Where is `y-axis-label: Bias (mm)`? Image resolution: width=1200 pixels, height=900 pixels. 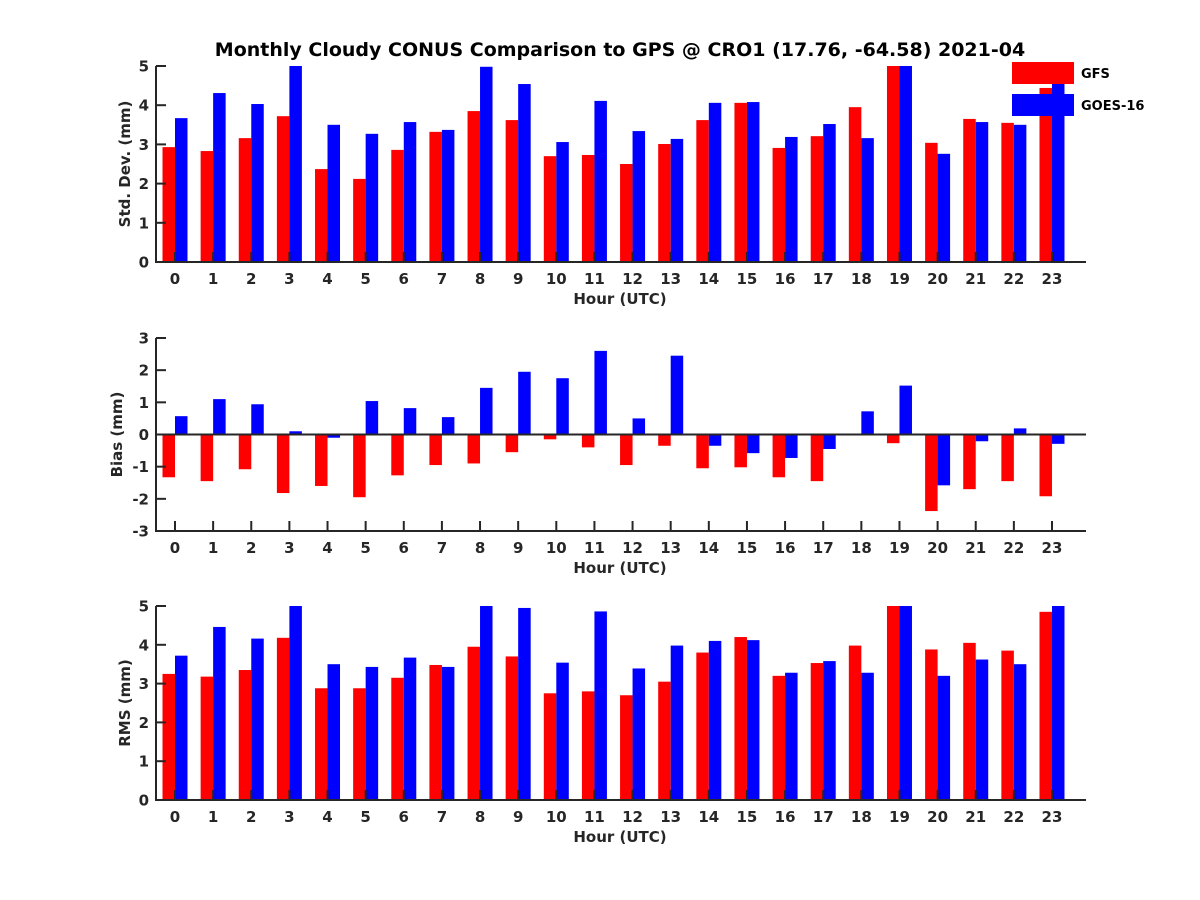 y-axis-label: Bias (mm) is located at coordinates (117, 435).